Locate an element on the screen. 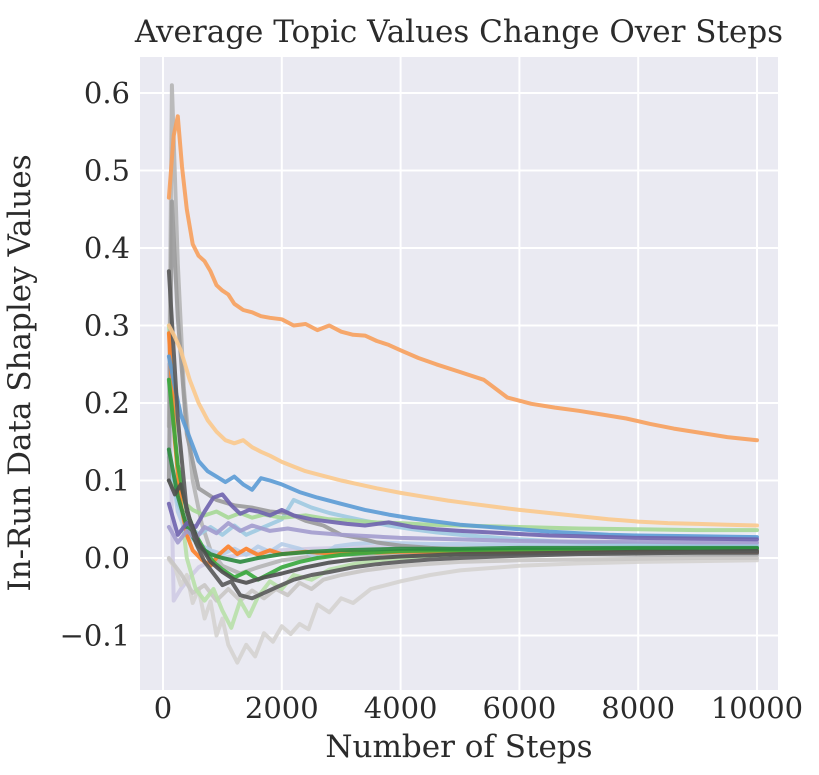 The height and width of the screenshot is (775, 819). y-tick-label: −0.1 is located at coordinates (95, 636).